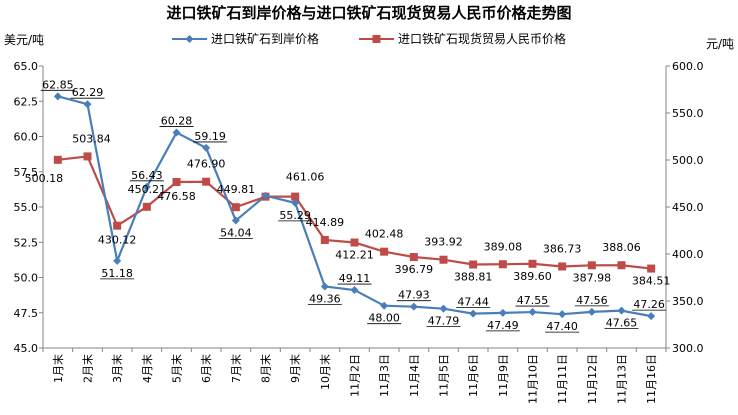  Describe the element at coordinates (473, 277) in the screenshot. I see `data-label-rmb-price: 388.81` at that location.